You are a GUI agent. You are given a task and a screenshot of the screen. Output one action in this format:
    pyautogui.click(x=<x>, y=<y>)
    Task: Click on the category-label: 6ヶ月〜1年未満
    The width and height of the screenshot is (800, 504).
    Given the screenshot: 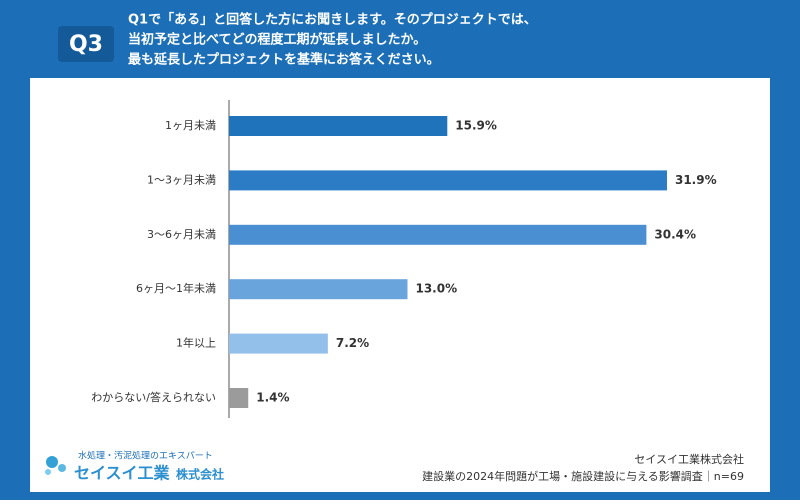 What is the action you would take?
    pyautogui.click(x=176, y=288)
    